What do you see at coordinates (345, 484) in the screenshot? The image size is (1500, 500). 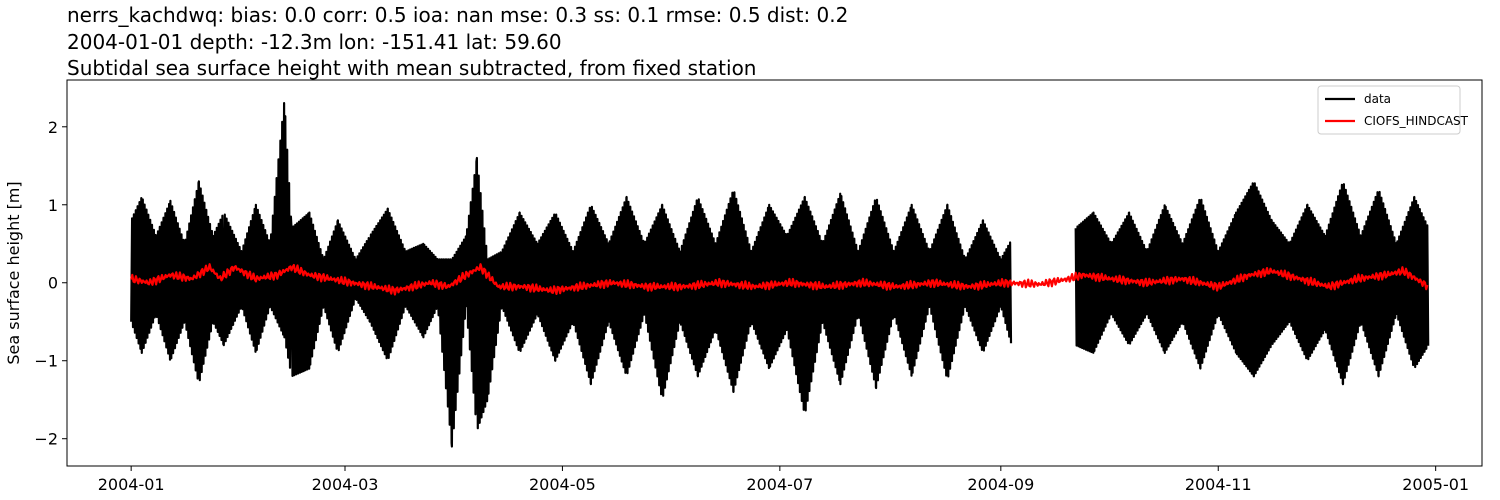 I see `x-tick-label: 2004-03` at bounding box center [345, 484].